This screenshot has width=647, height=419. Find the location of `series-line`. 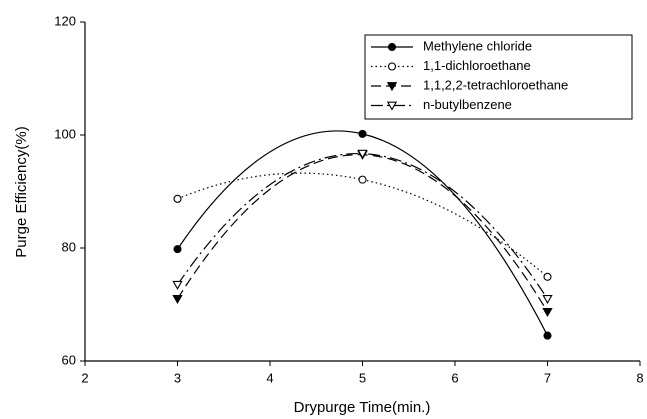

series-line is located at coordinates (362, 225).